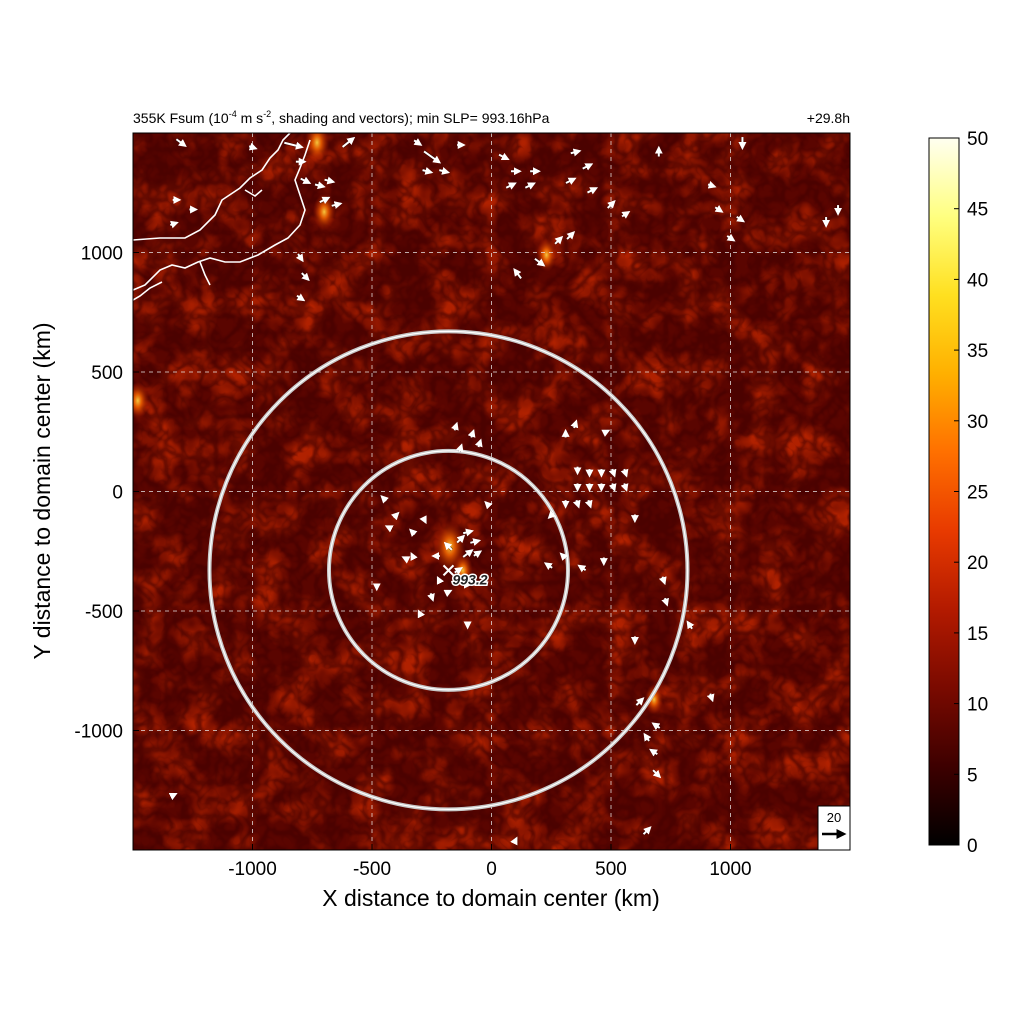  Describe the element at coordinates (611, 869) in the screenshot. I see `x-tick-label: 500` at that location.